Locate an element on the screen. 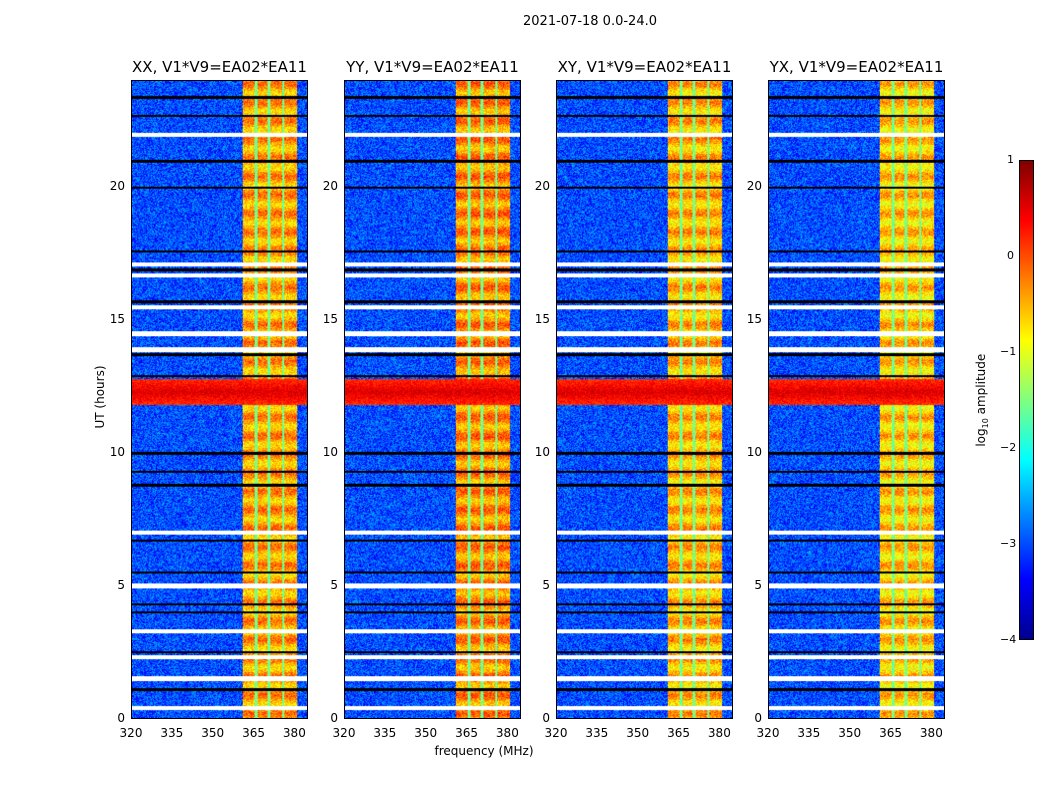 The height and width of the screenshot is (800, 1050). colorbar-tick-label: −4 is located at coordinates (1008, 639).